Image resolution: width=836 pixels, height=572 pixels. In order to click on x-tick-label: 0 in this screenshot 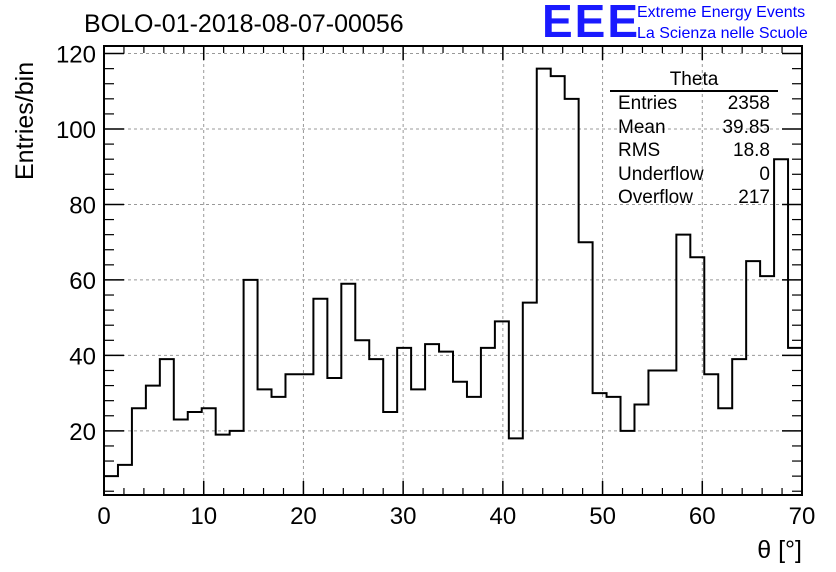, I will do `click(103, 516)`.